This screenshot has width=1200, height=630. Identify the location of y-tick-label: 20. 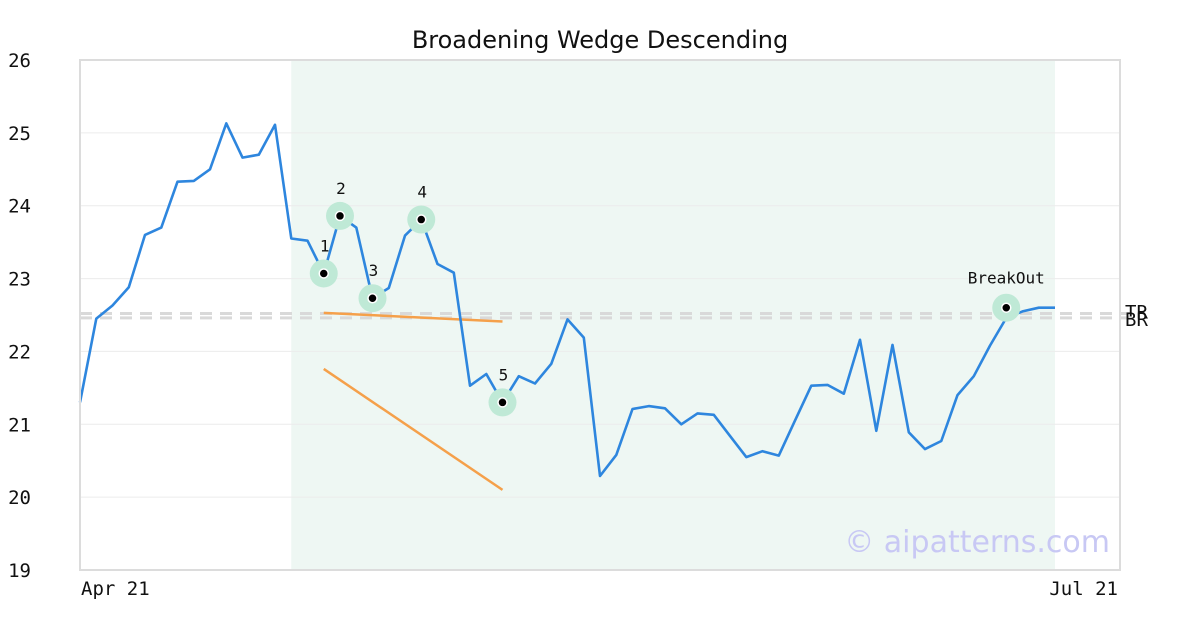
(19, 498).